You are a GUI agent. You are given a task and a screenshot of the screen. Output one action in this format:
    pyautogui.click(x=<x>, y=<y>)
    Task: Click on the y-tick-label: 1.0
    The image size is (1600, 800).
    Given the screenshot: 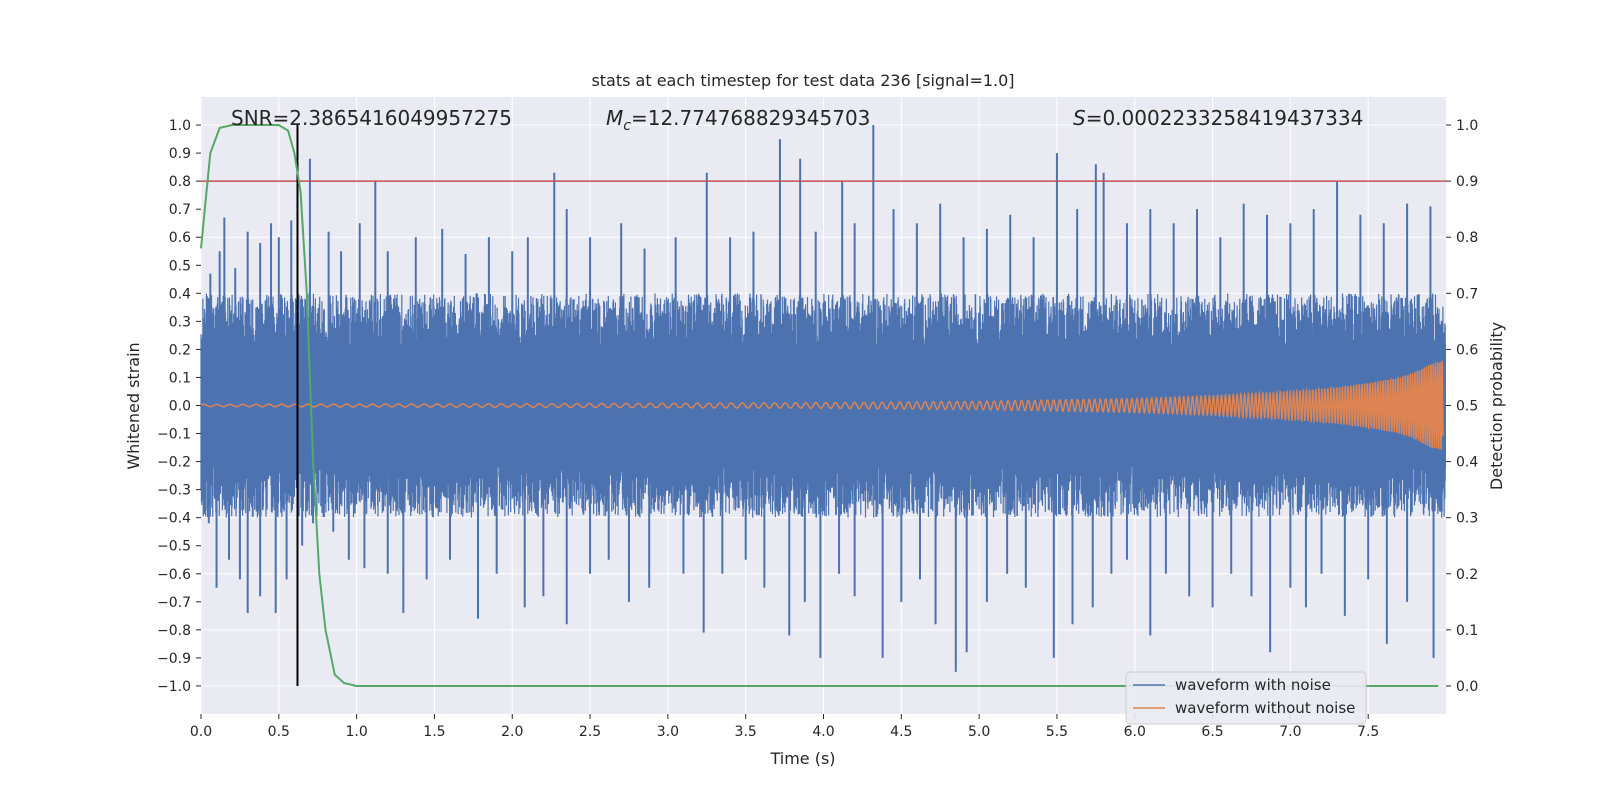 What is the action you would take?
    pyautogui.click(x=180, y=126)
    